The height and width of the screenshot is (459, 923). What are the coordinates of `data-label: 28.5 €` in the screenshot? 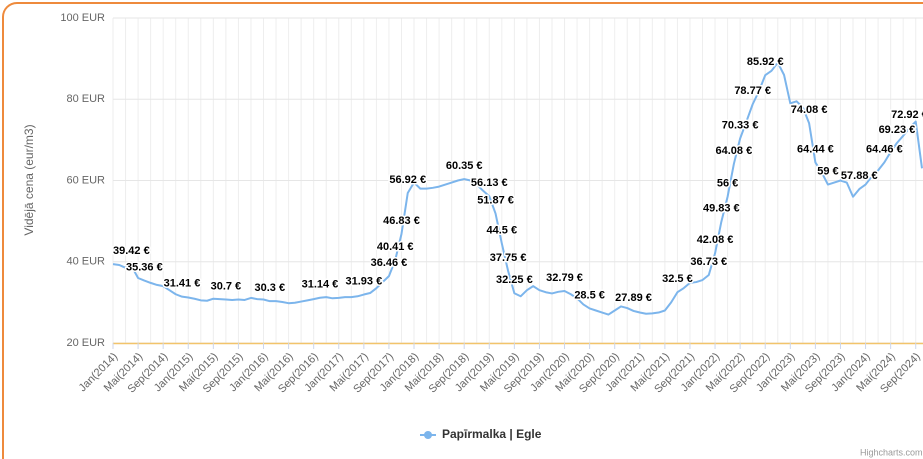 It's located at (589, 295).